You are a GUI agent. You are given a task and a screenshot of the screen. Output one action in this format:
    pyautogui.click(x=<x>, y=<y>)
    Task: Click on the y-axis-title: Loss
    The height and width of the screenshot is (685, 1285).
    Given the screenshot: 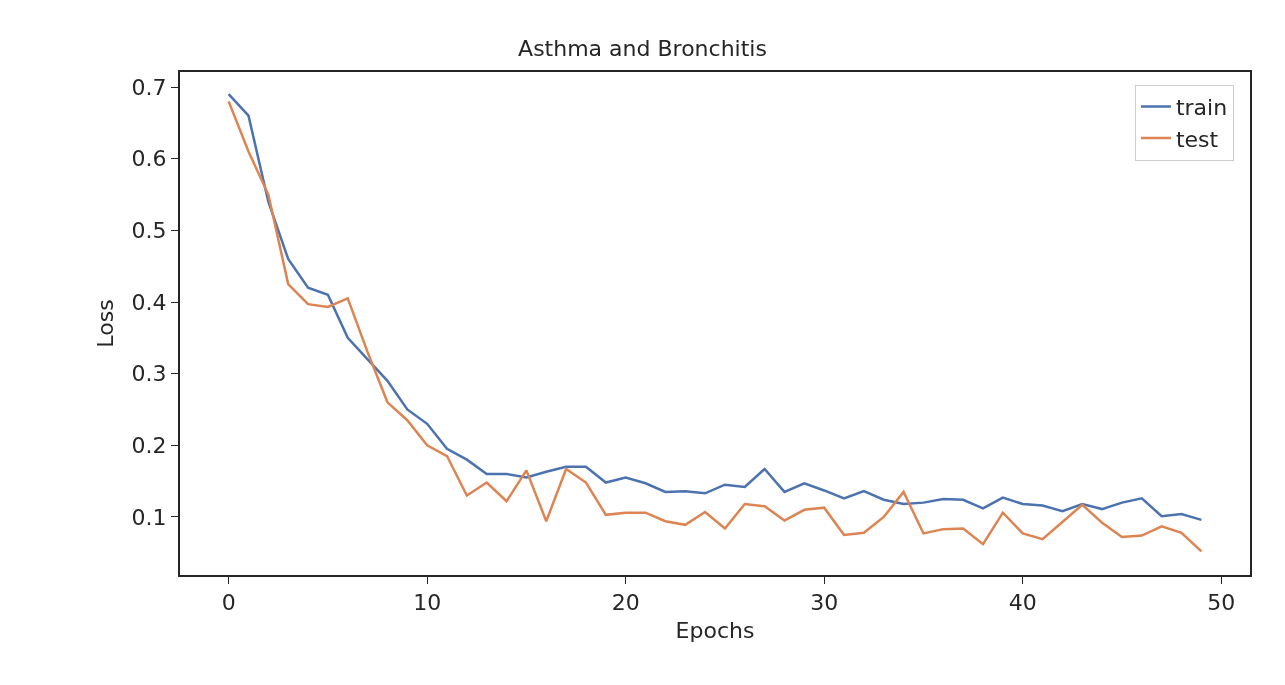 What is the action you would take?
    pyautogui.click(x=105, y=323)
    